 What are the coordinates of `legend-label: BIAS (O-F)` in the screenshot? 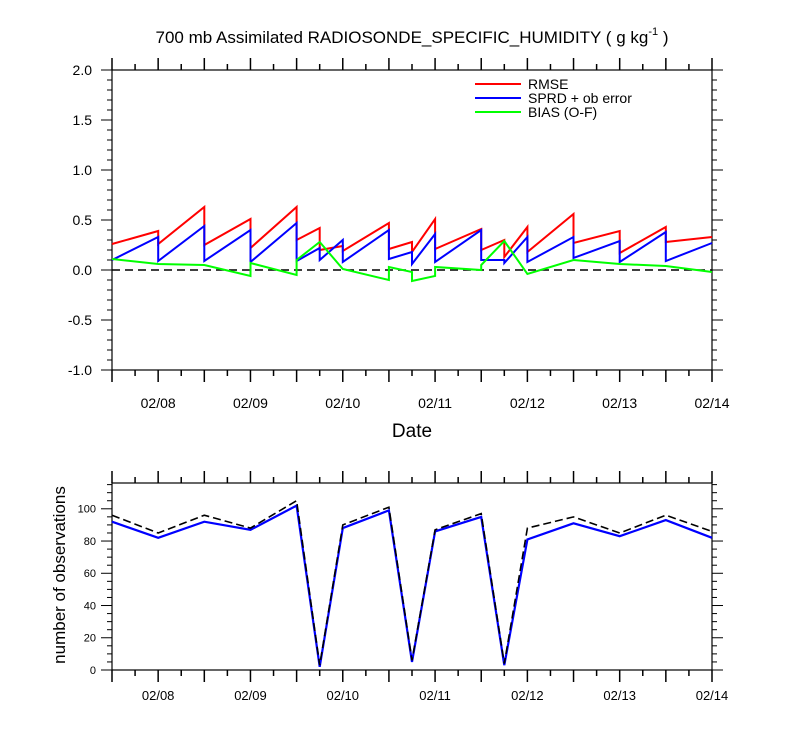 It's located at (562, 112).